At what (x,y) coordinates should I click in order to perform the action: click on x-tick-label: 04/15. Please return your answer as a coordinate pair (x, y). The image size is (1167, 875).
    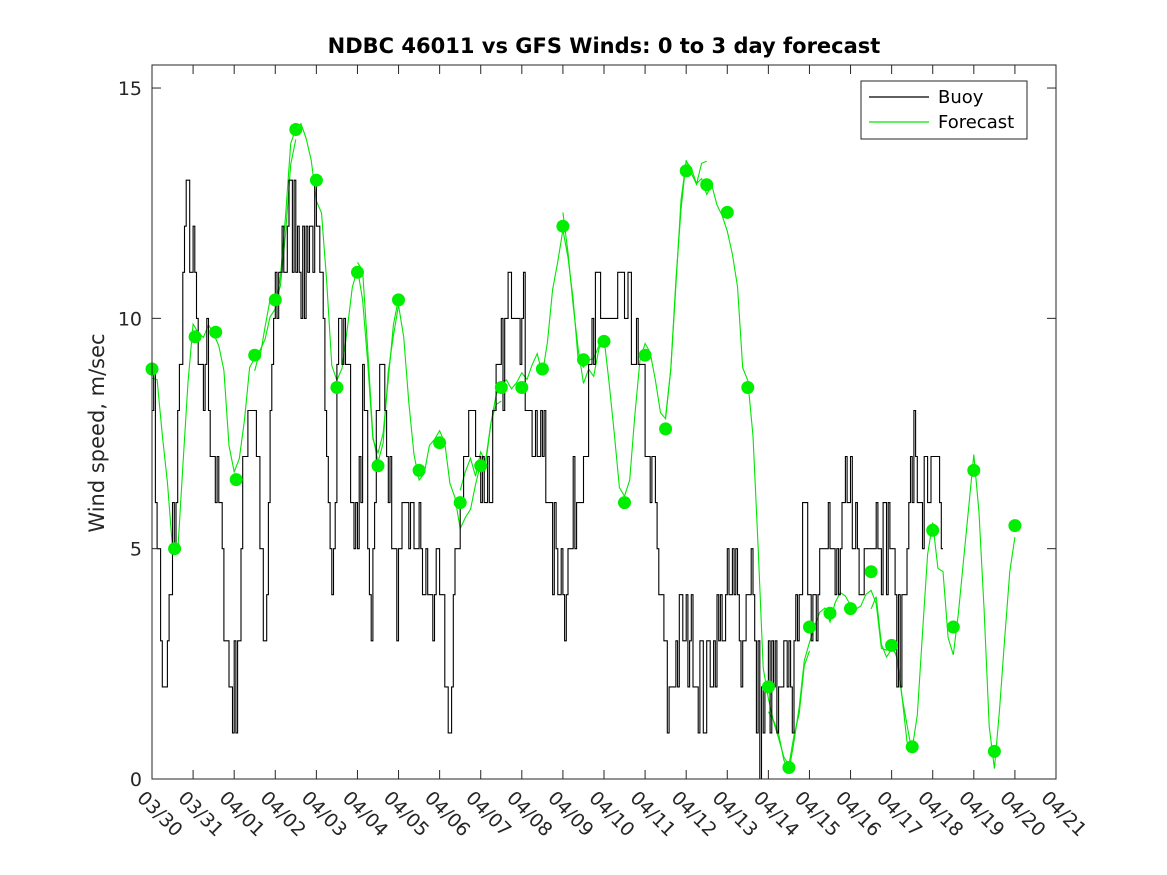
    Looking at the image, I should click on (817, 814).